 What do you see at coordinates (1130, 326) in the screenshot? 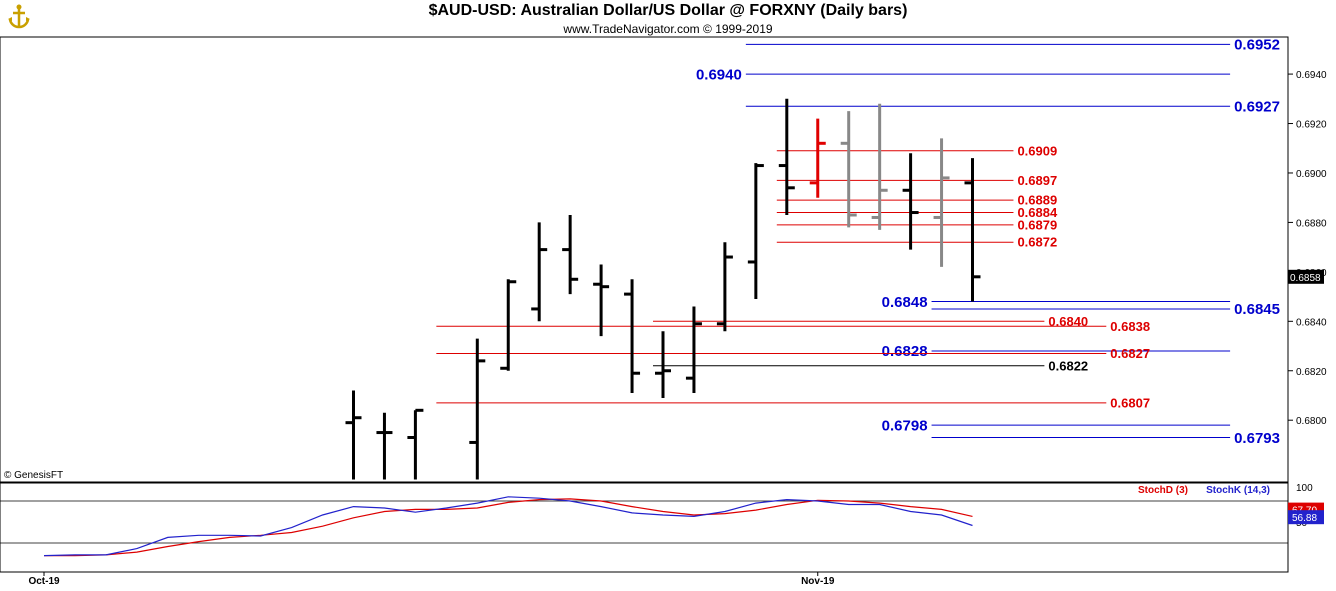
I see `level-label: 0.6838` at bounding box center [1130, 326].